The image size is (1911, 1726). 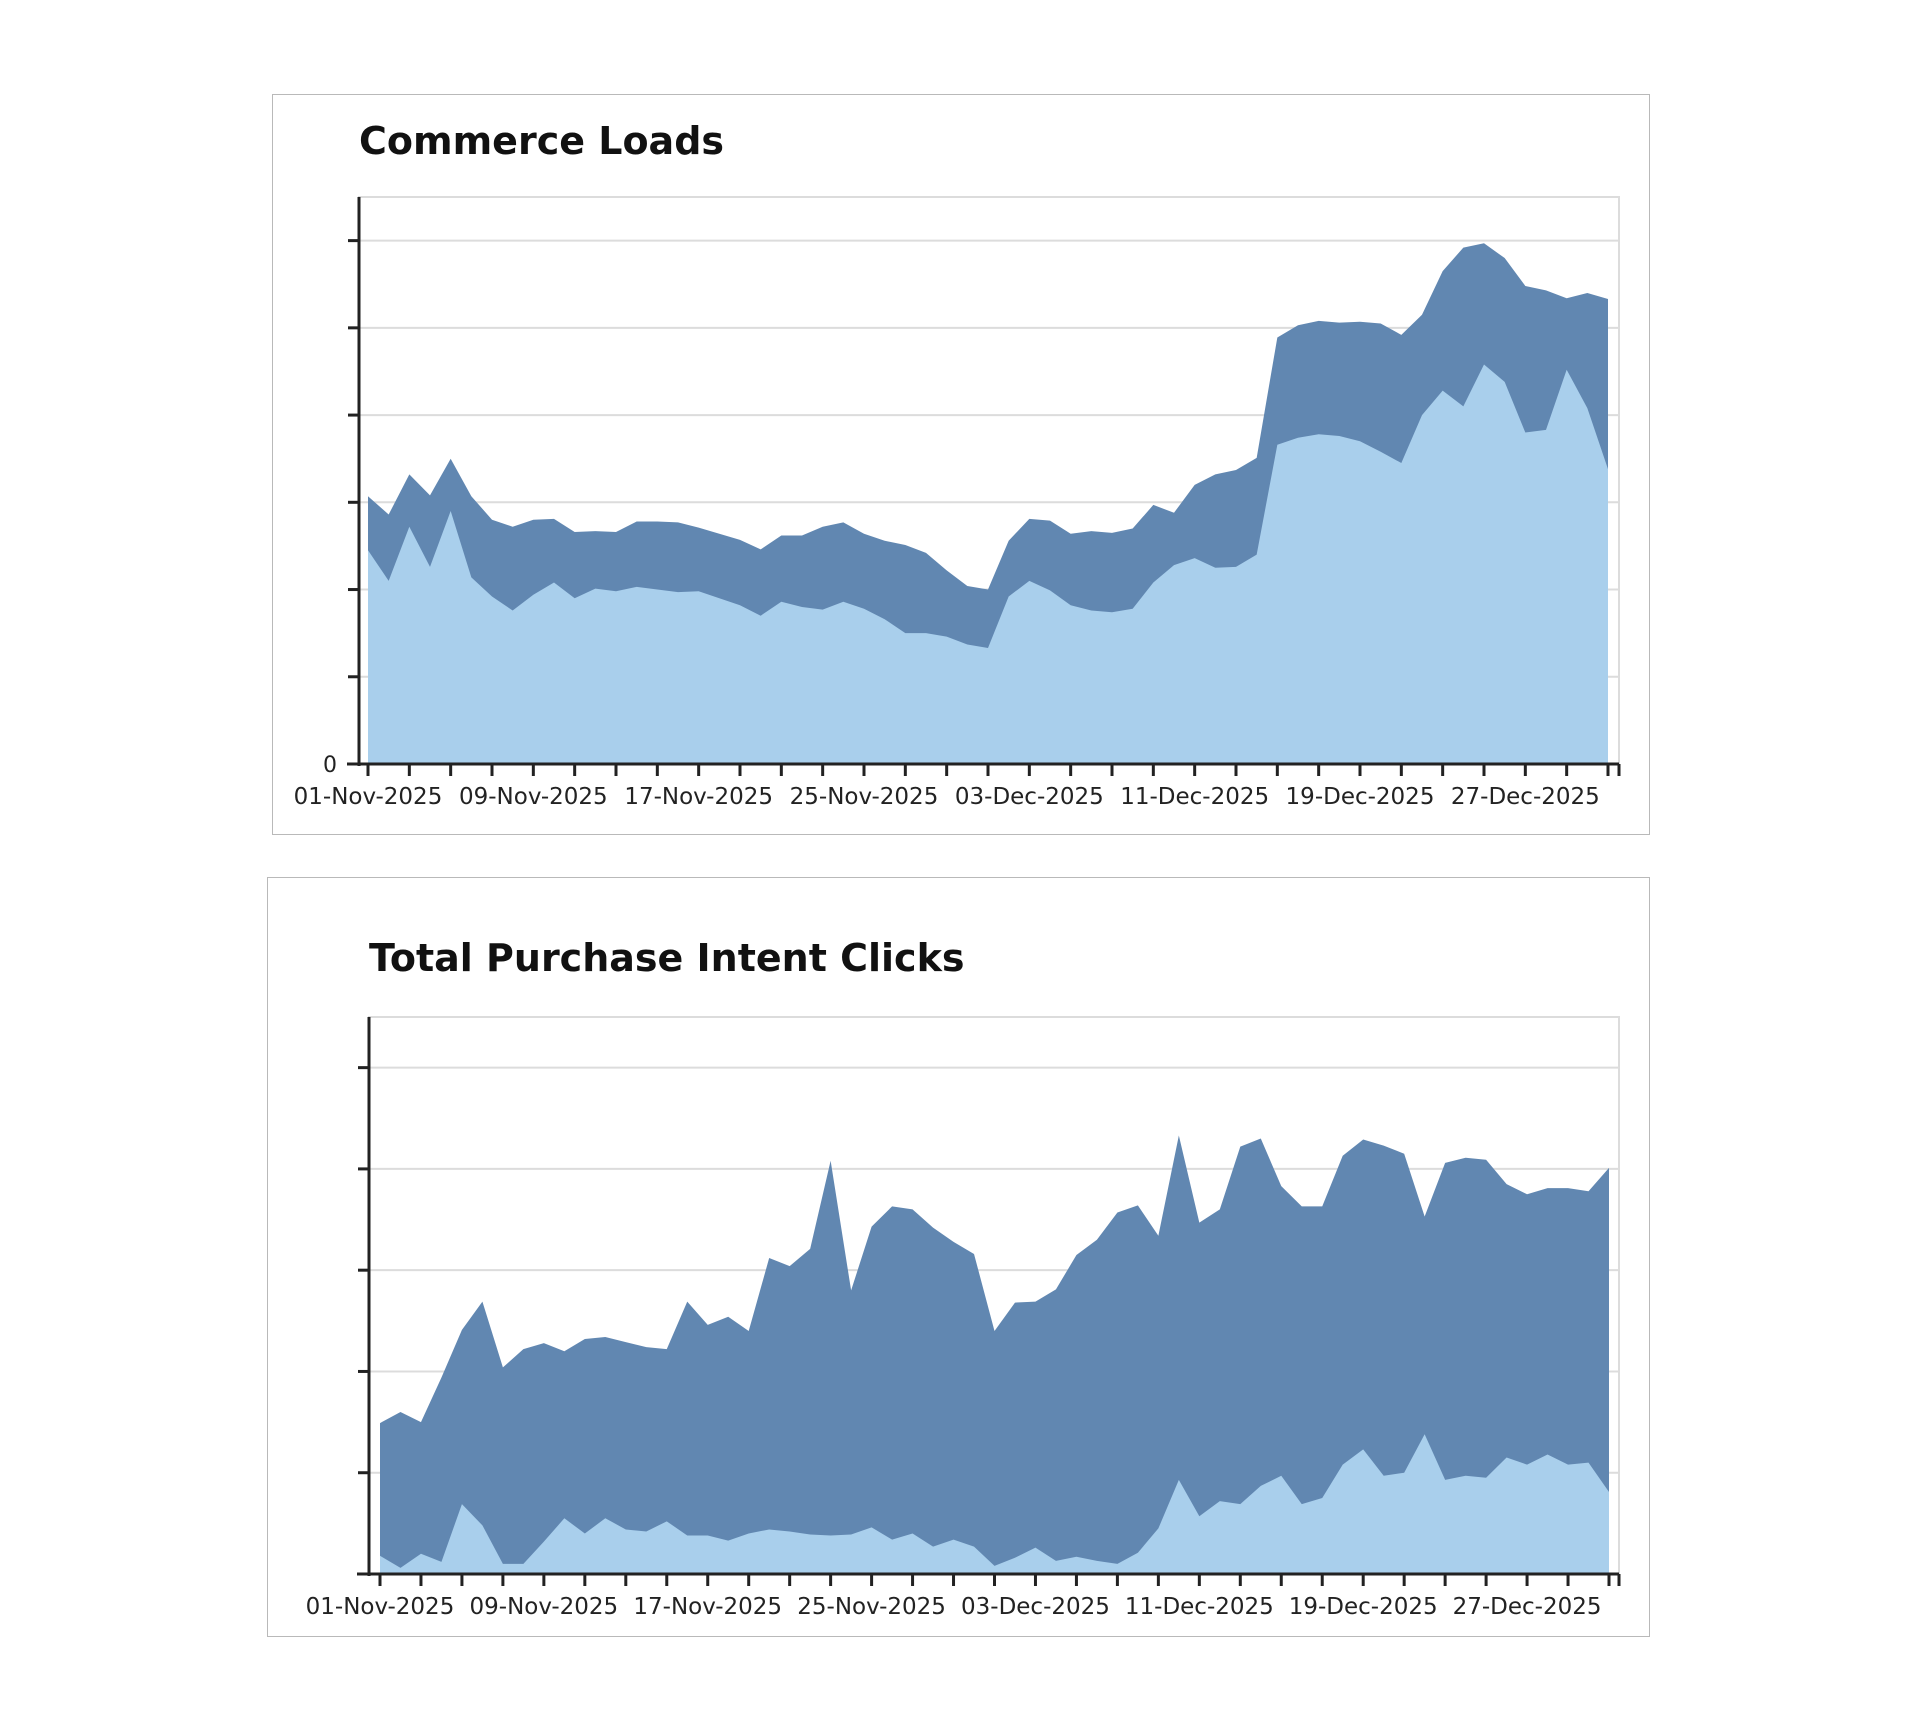 I want to click on chart-title: Total Purchase Intent Clicks, so click(x=667, y=958).